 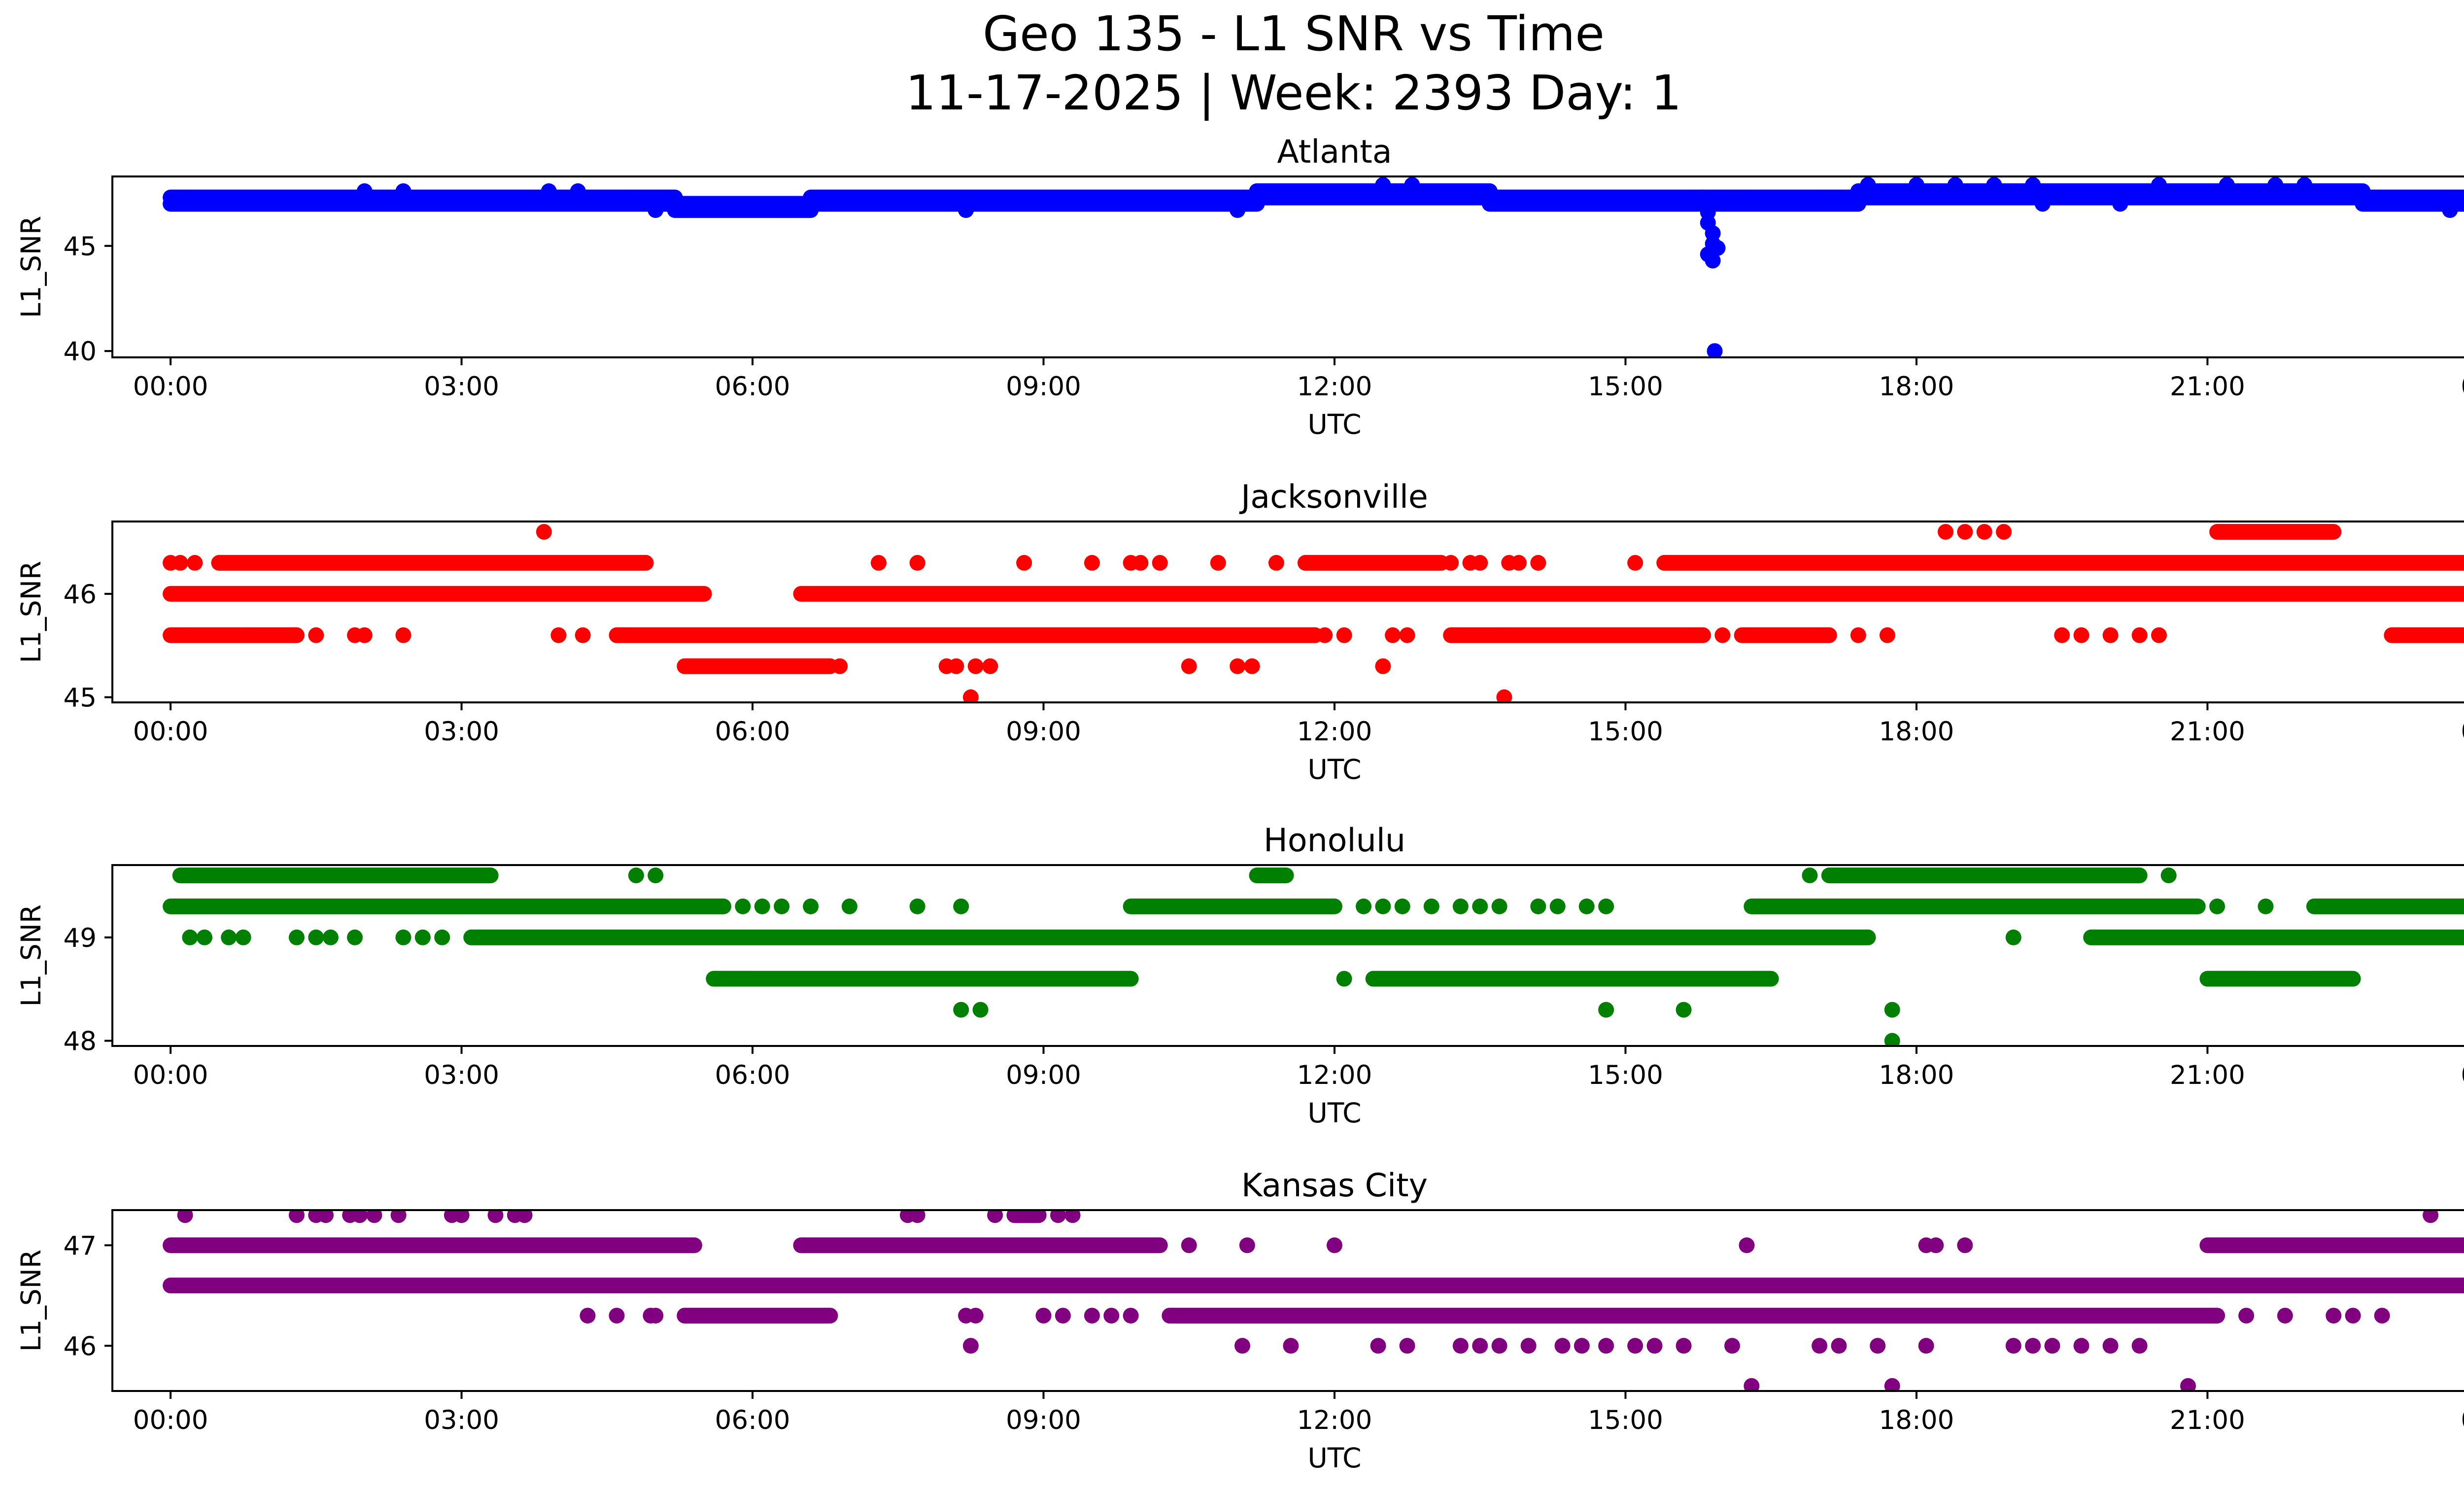 I want to click on x-tick-label: 06:00, so click(x=752, y=1075).